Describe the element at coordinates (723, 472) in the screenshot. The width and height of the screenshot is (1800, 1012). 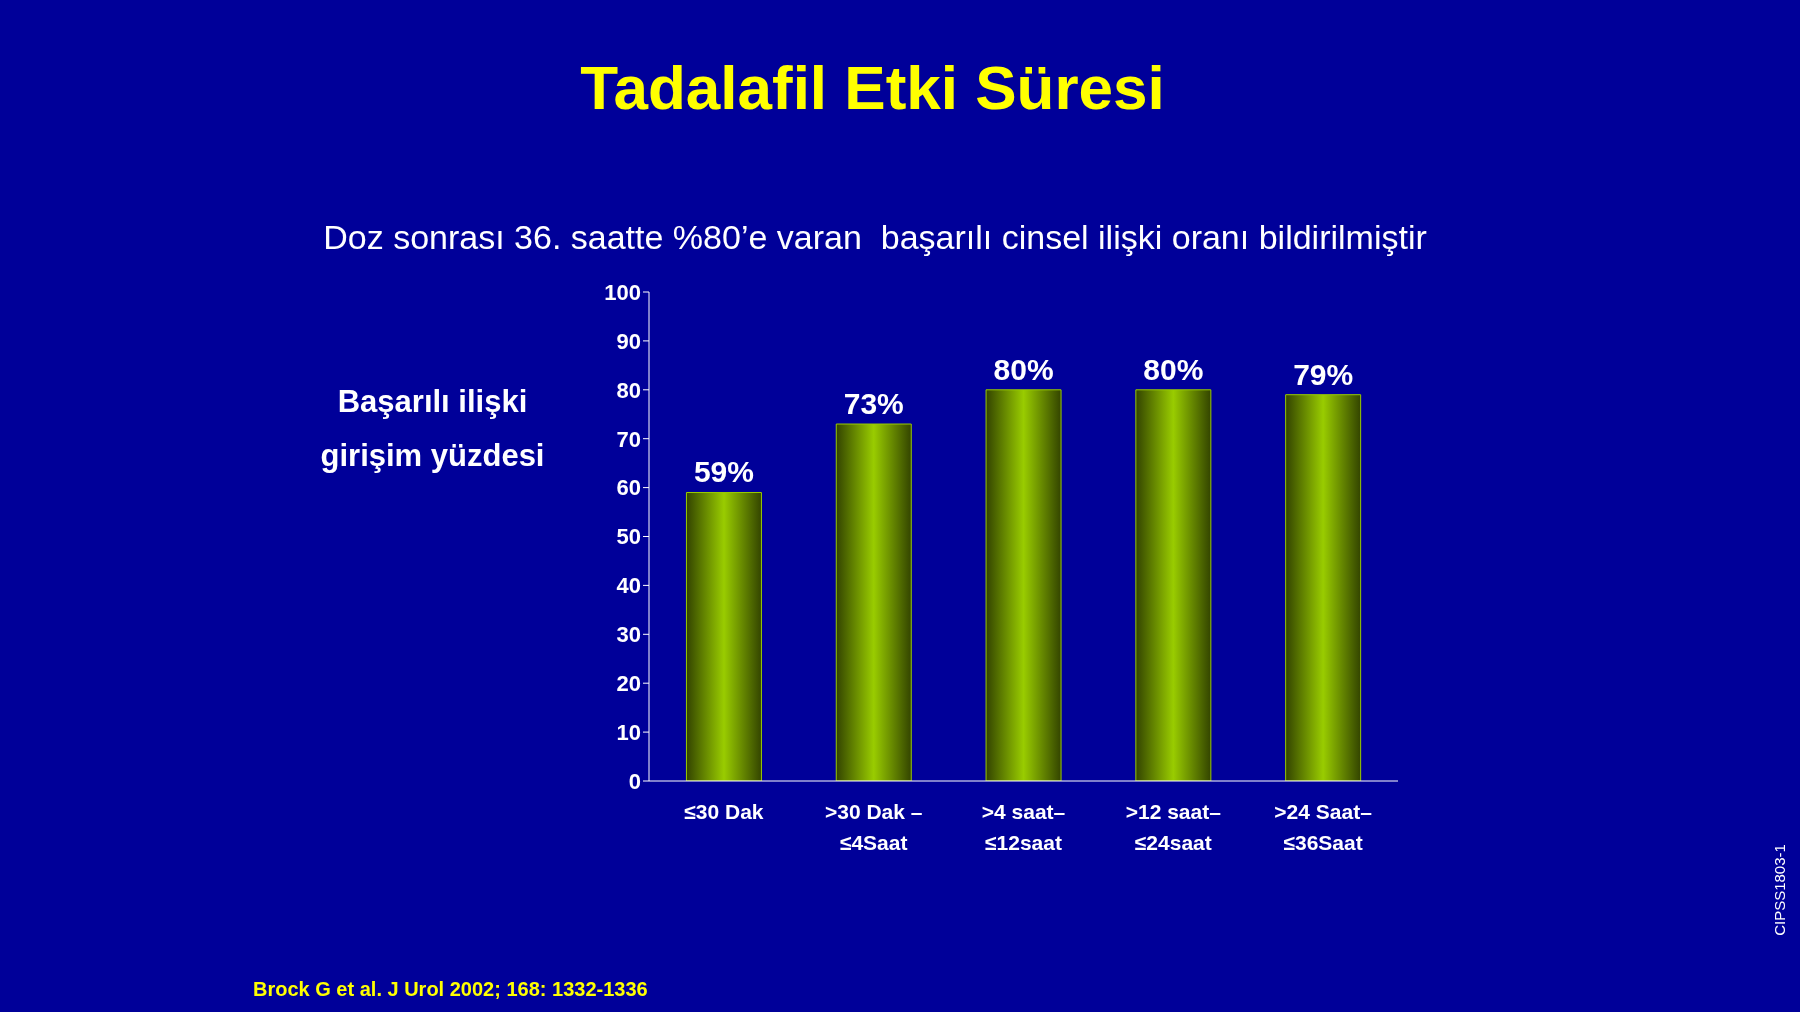
I see `data-label: 59%` at that location.